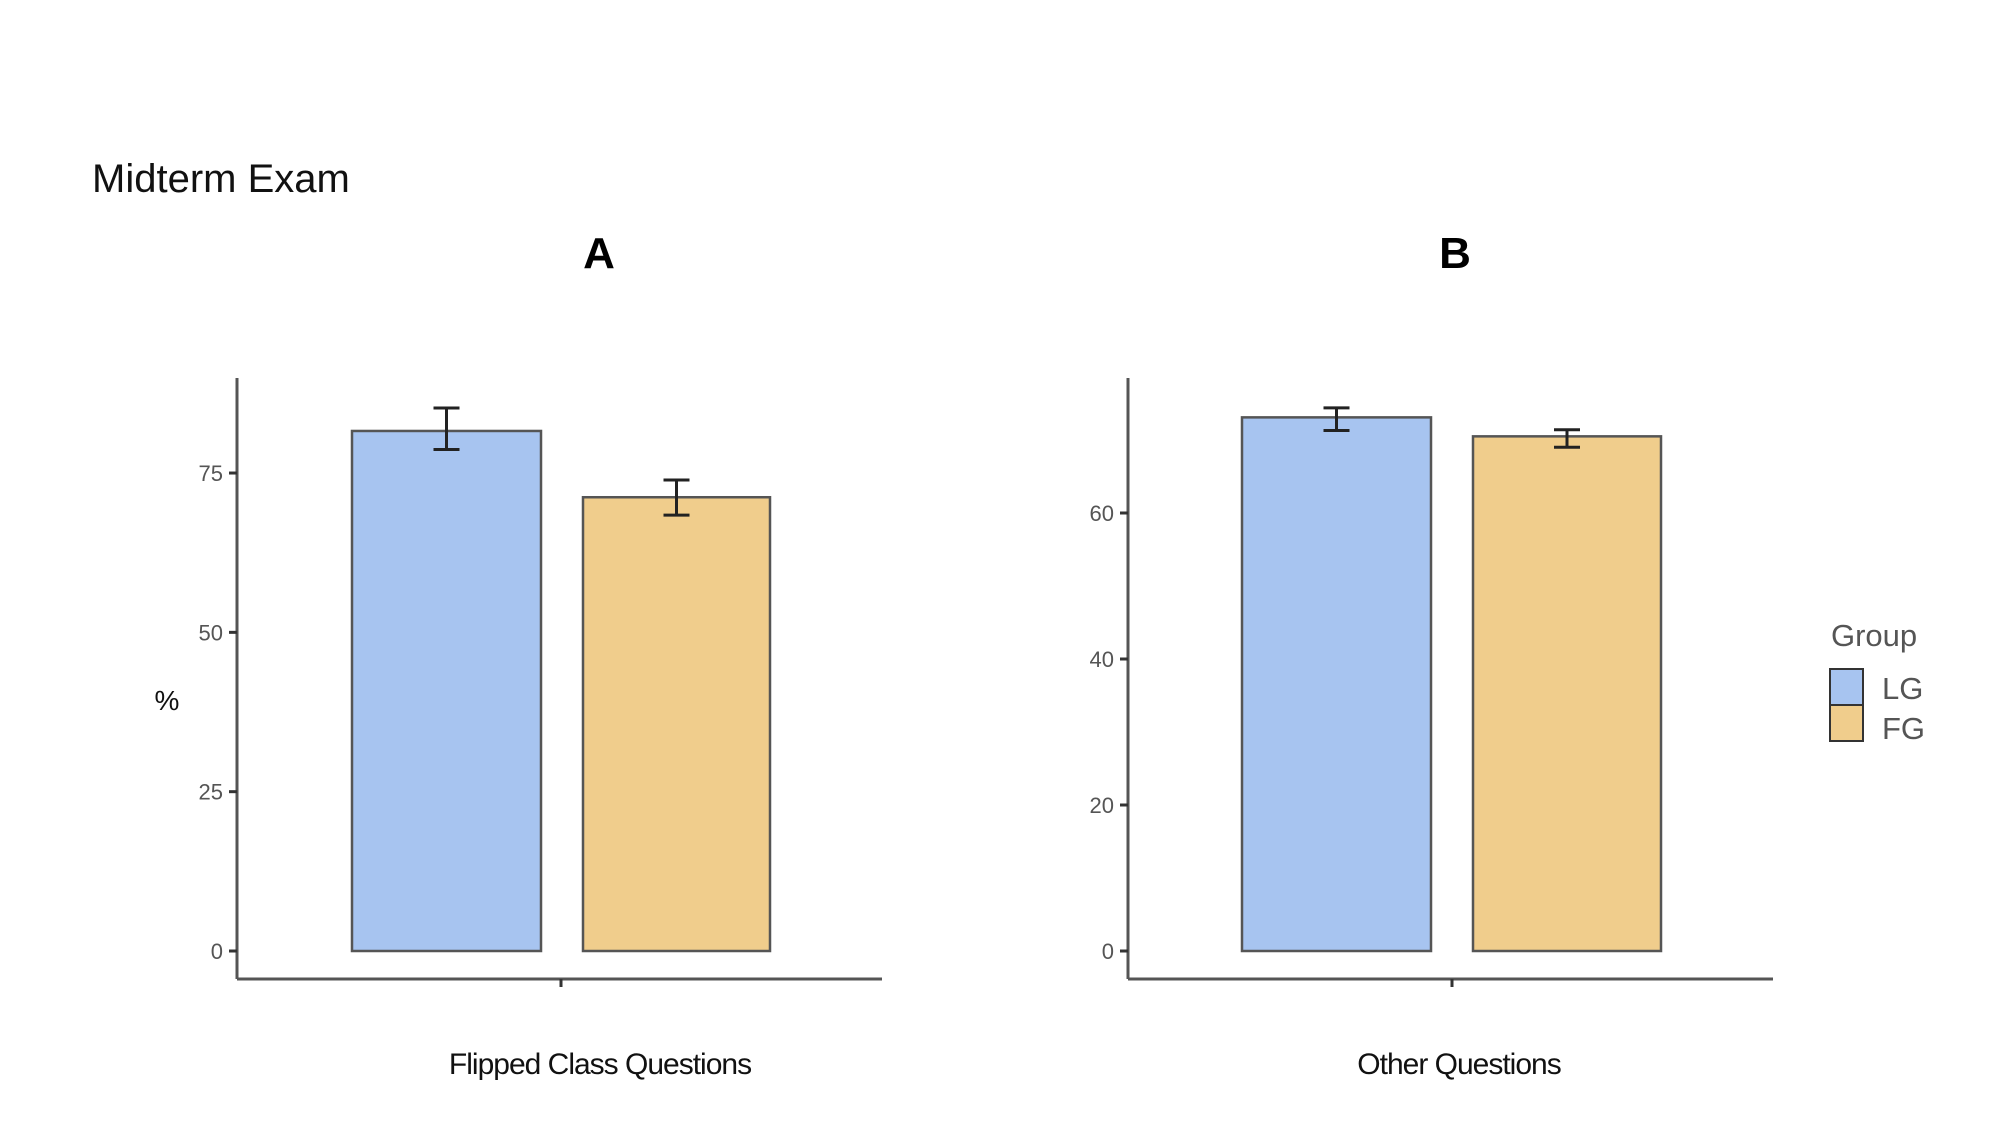  Describe the element at coordinates (1846, 723) in the screenshot. I see `legend-swatch-fg` at that location.